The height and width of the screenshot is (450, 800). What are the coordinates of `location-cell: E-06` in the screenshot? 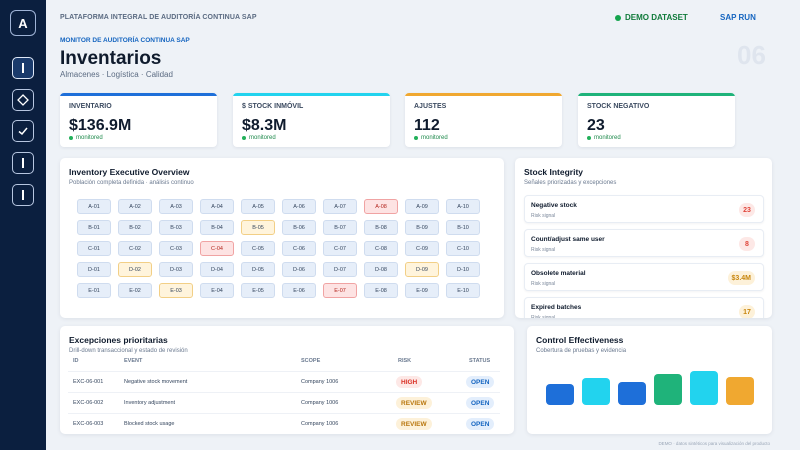 It's located at (299, 290).